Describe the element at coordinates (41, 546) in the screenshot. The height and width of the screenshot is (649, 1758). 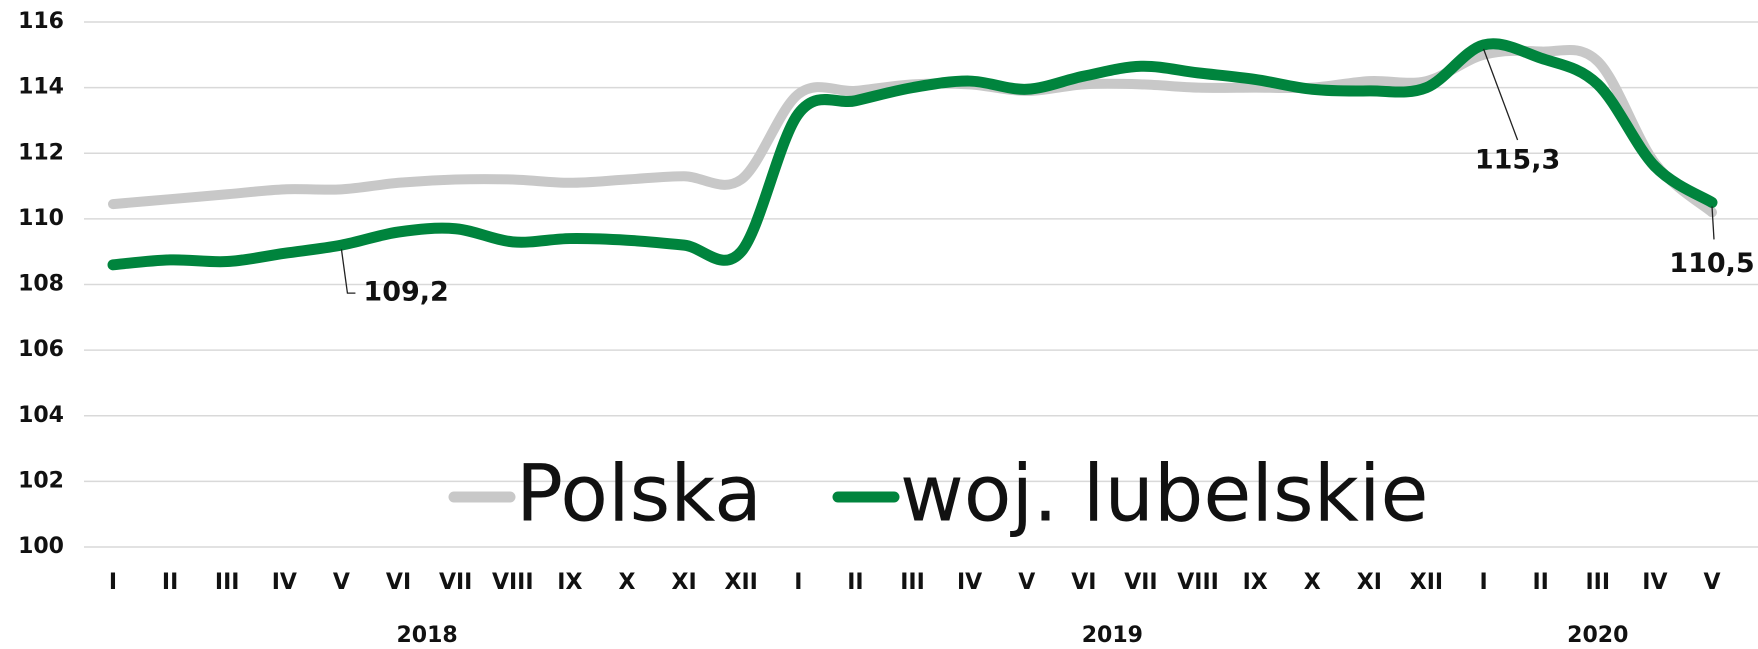
I see `y-tick-label: 100` at that location.